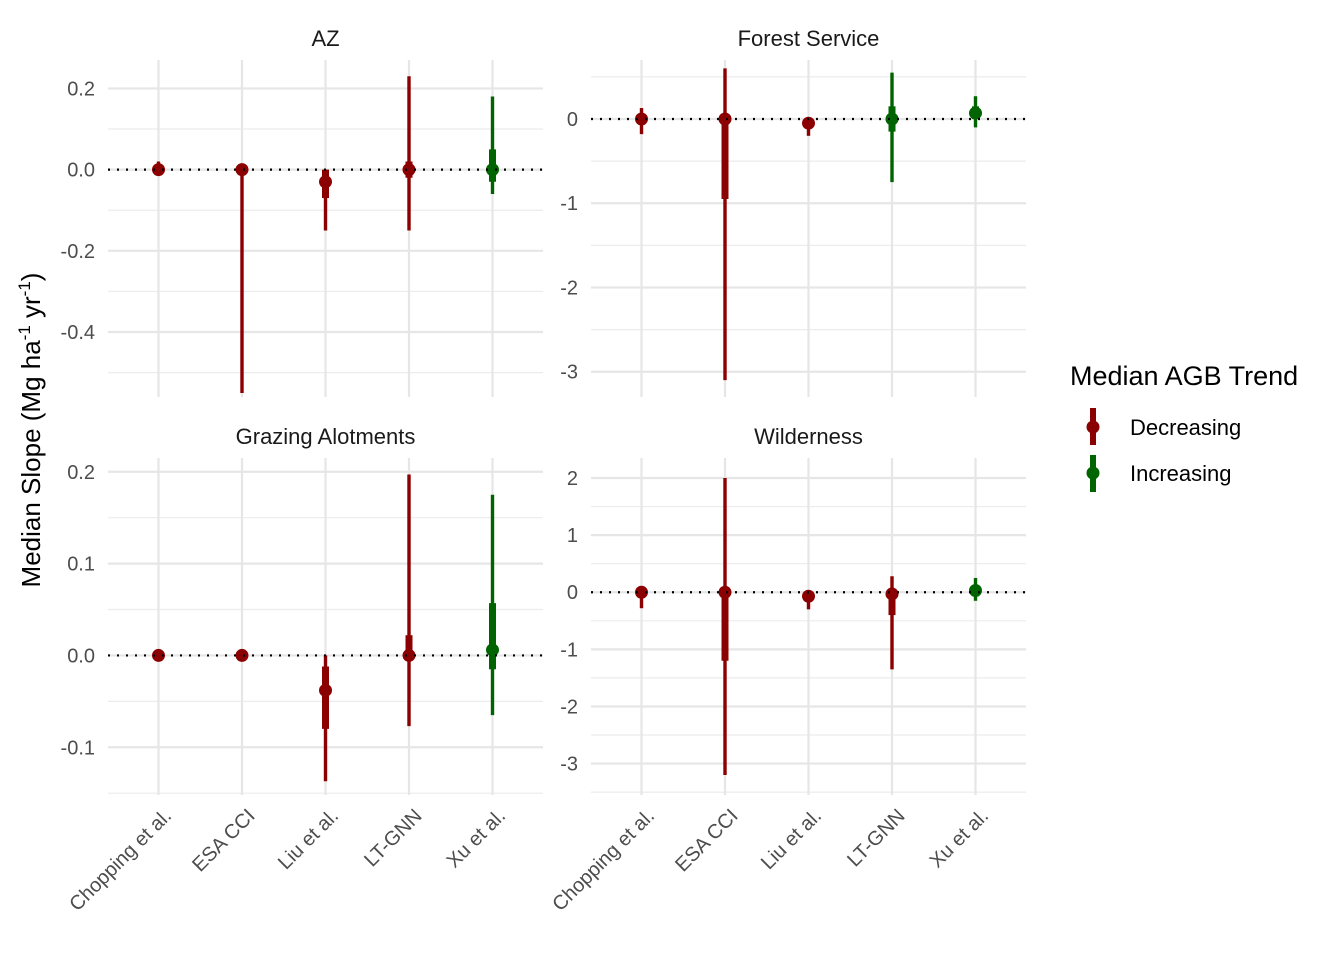  I want to click on y-axis-title: Median Slope (Mg ha-1 yr-1), so click(30, 430).